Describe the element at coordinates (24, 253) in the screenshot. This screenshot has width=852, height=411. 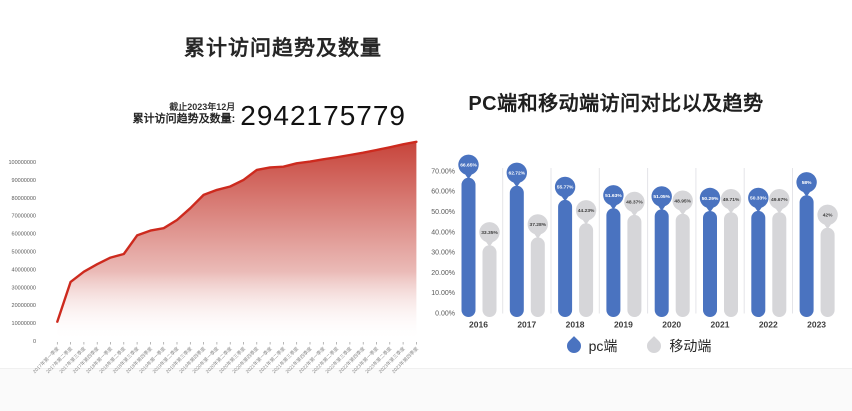
I see `y-tick-label: 50000000` at that location.